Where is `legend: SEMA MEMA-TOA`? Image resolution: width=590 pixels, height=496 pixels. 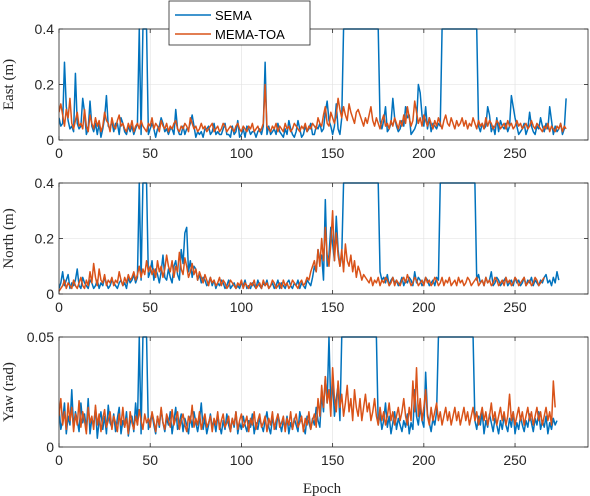 legend: SEMA MEMA-TOA is located at coordinates (239, 23).